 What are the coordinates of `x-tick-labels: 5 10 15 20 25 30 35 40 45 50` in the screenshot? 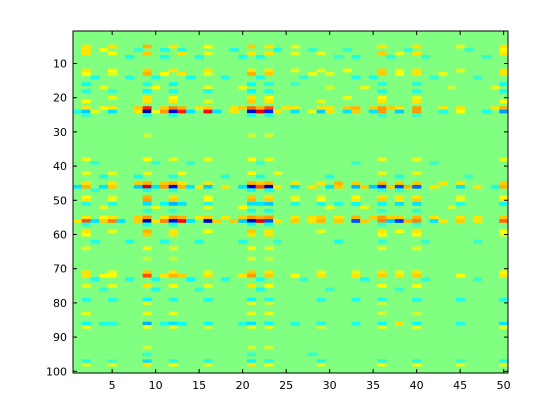 It's located at (310, 385).